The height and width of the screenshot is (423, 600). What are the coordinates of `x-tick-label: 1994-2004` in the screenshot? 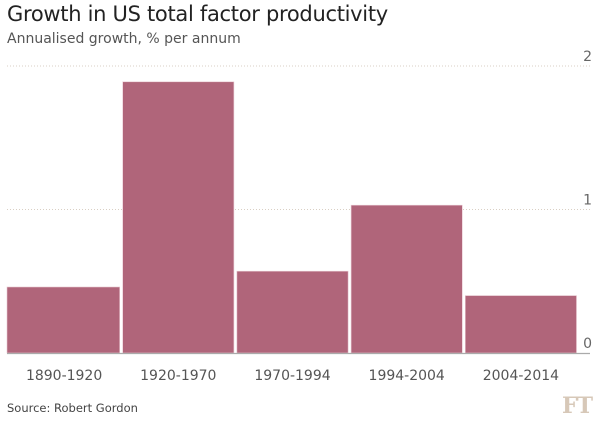 It's located at (407, 376).